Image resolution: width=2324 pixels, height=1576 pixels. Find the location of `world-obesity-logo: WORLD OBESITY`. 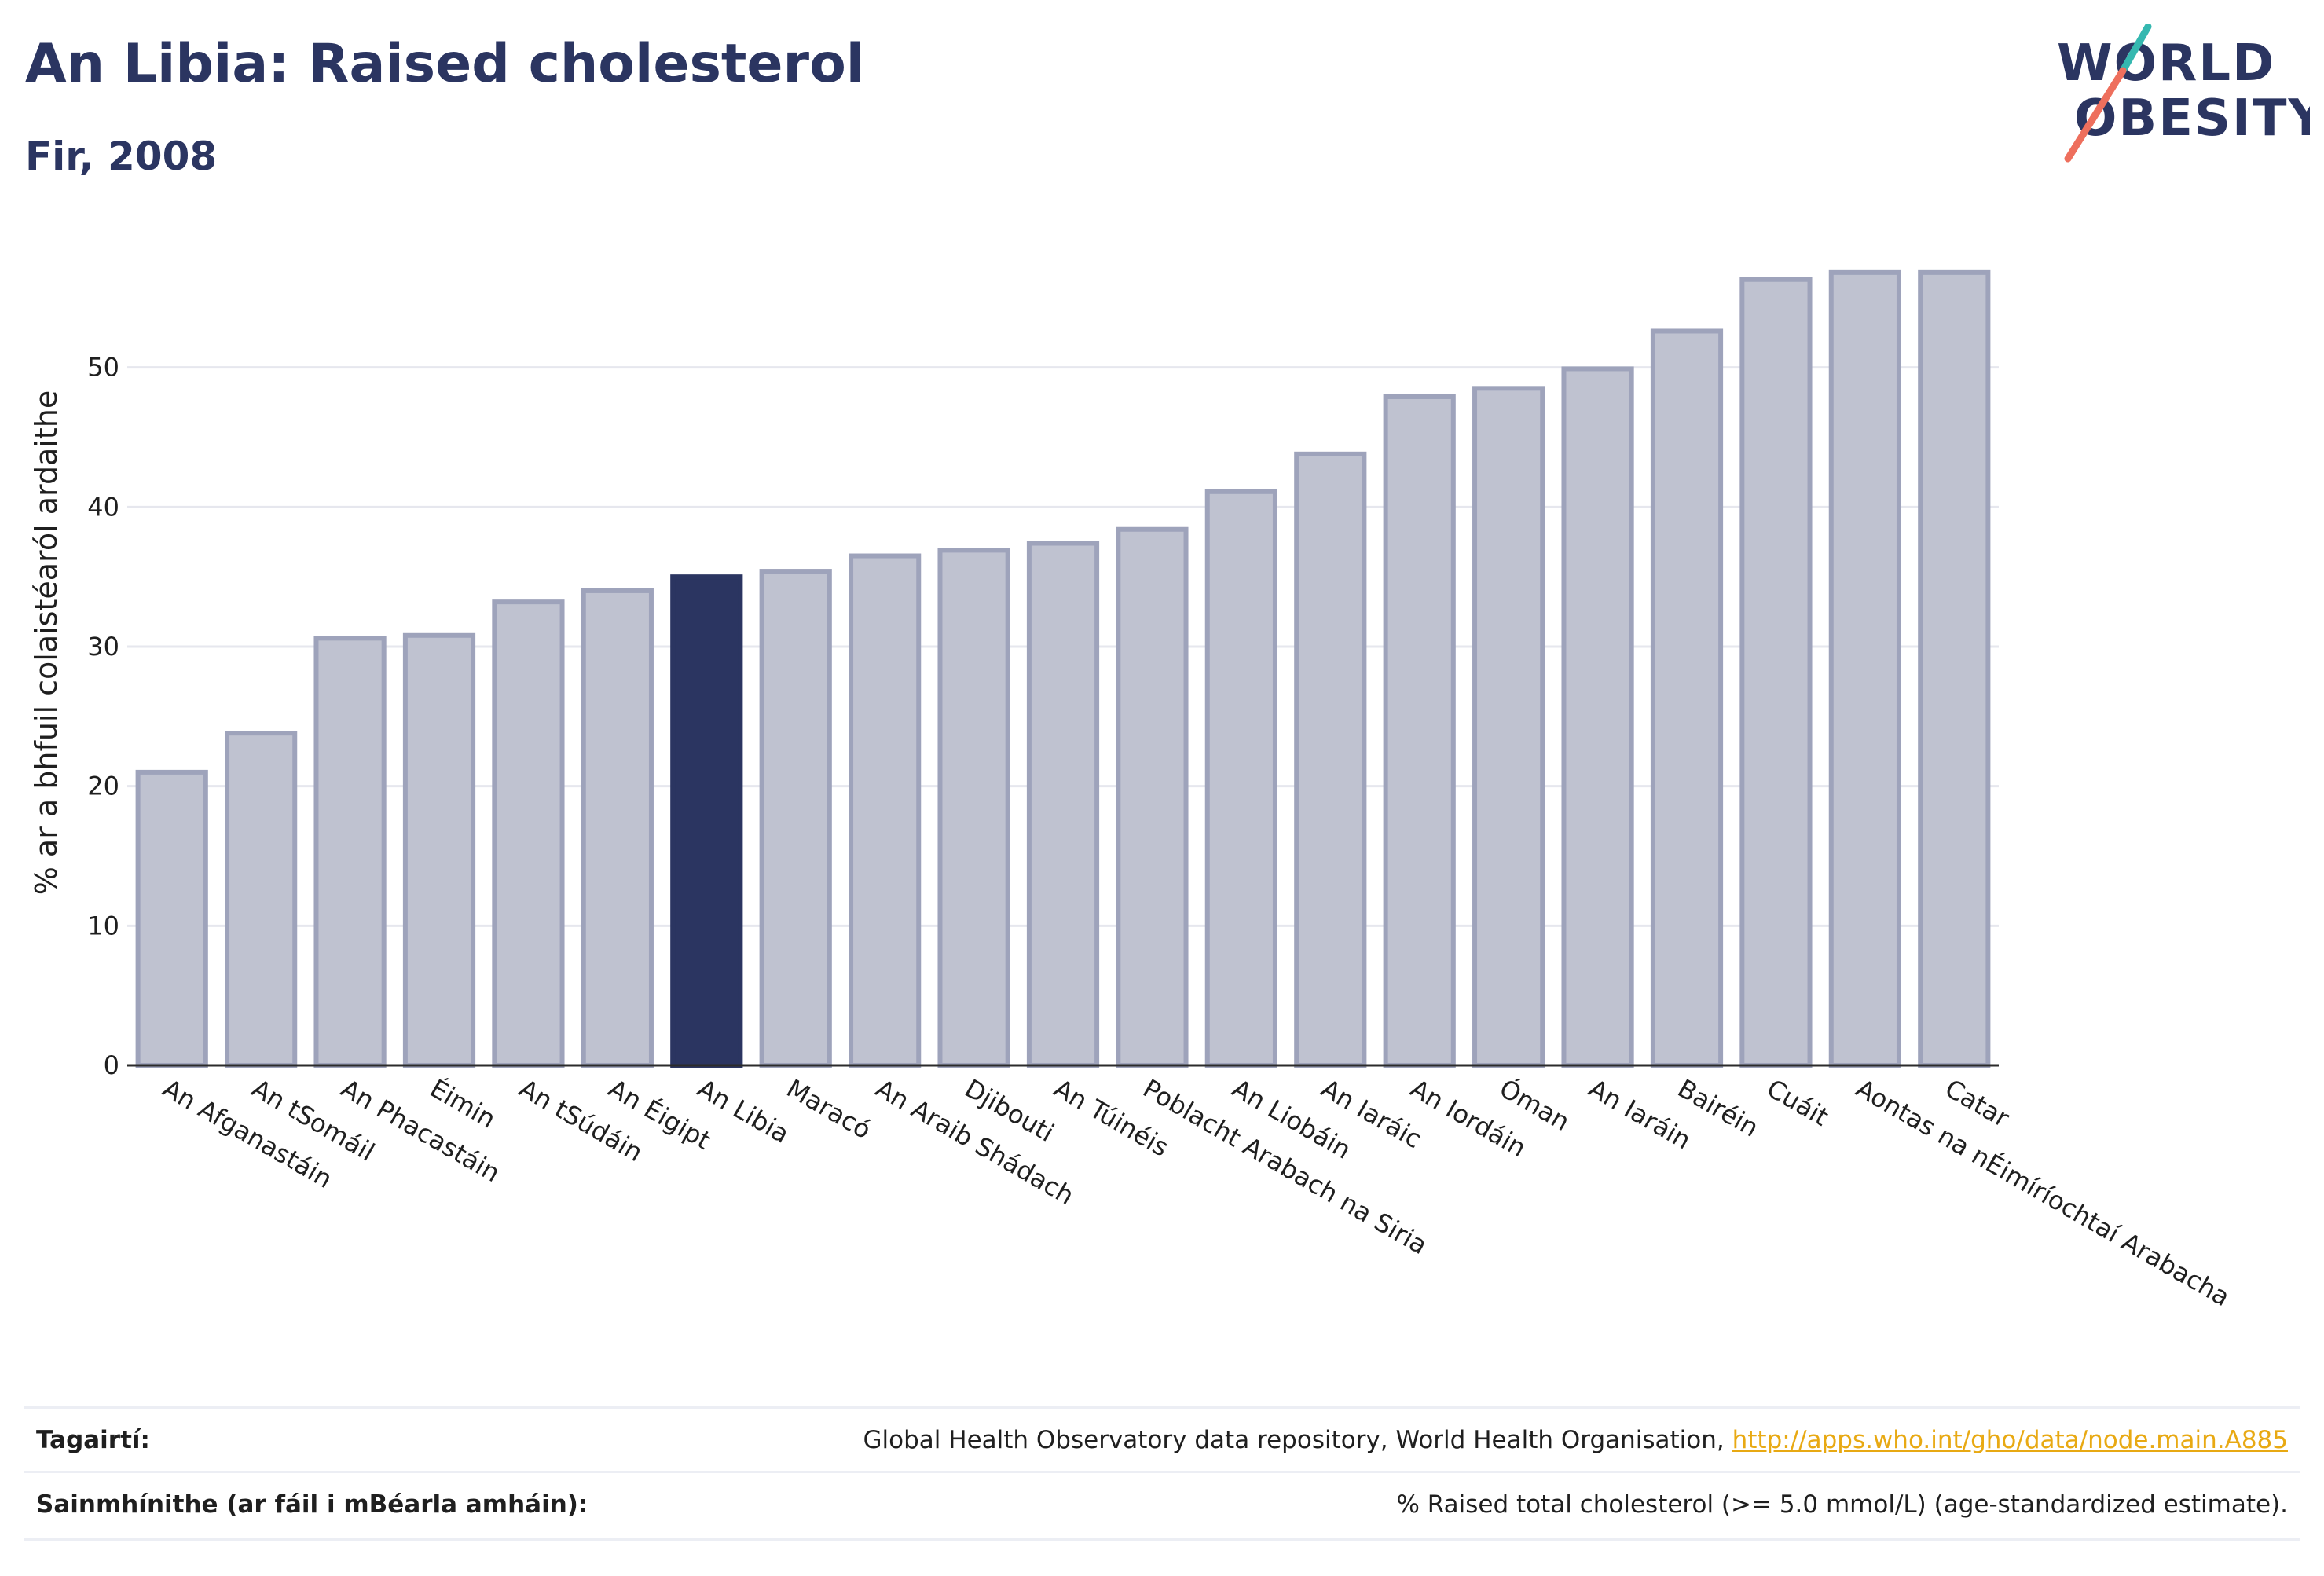

world-obesity-logo: WORLD OBESITY is located at coordinates (2183, 93).